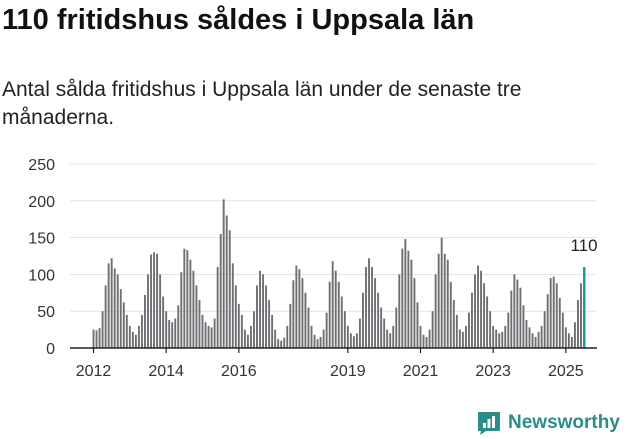  I want to click on x-axis-tick-labels: 2012 2014 2016 2019 2021 2023 2025, so click(330, 371).